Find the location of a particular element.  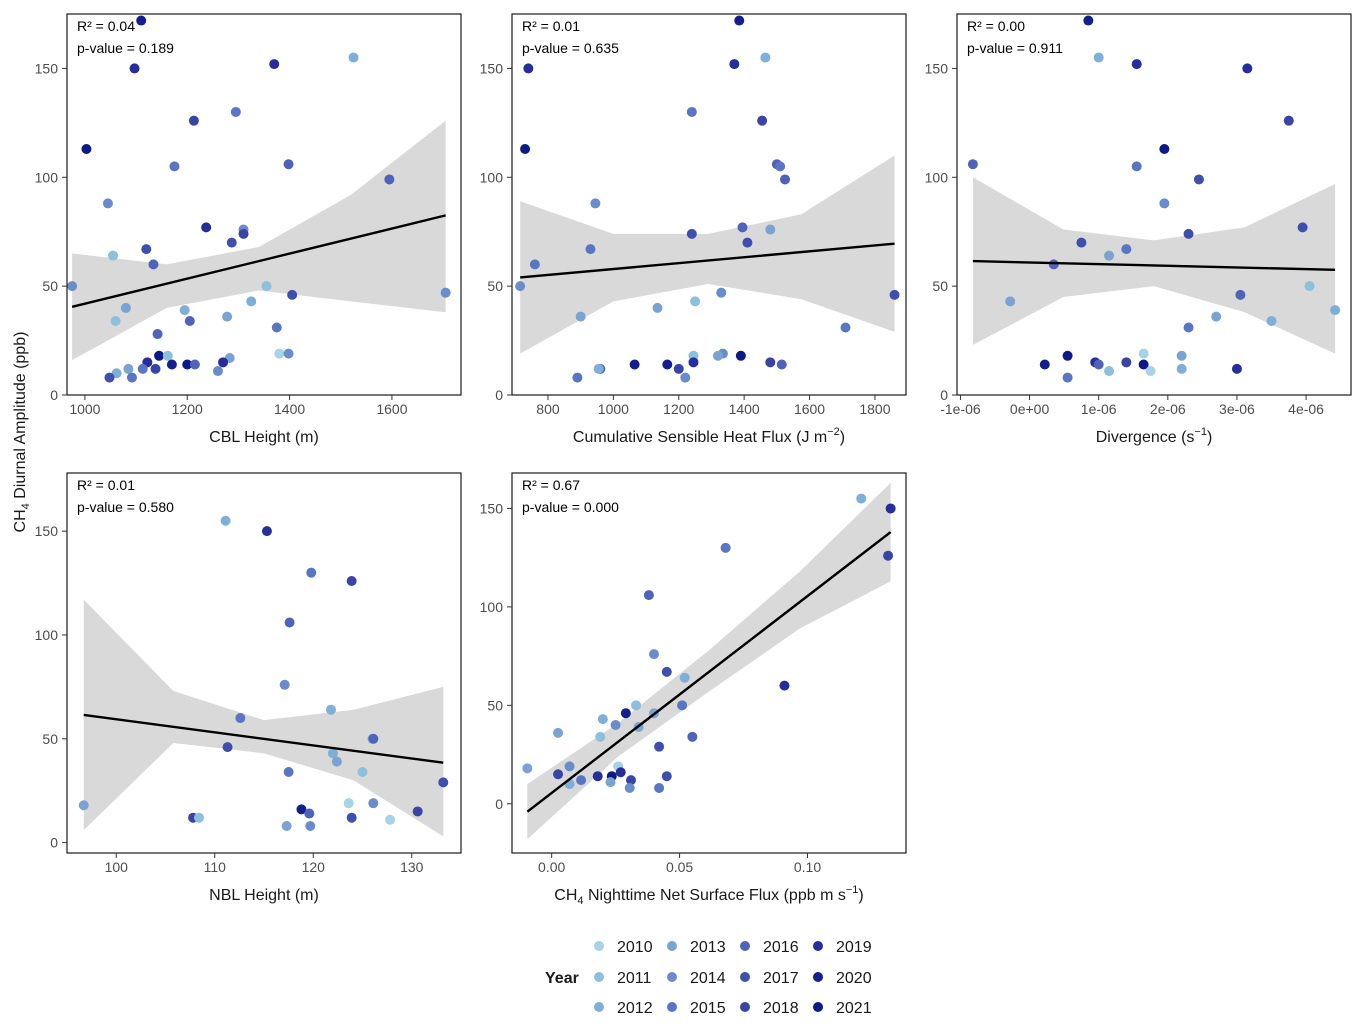

legend-label: 2016 is located at coordinates (781, 947).